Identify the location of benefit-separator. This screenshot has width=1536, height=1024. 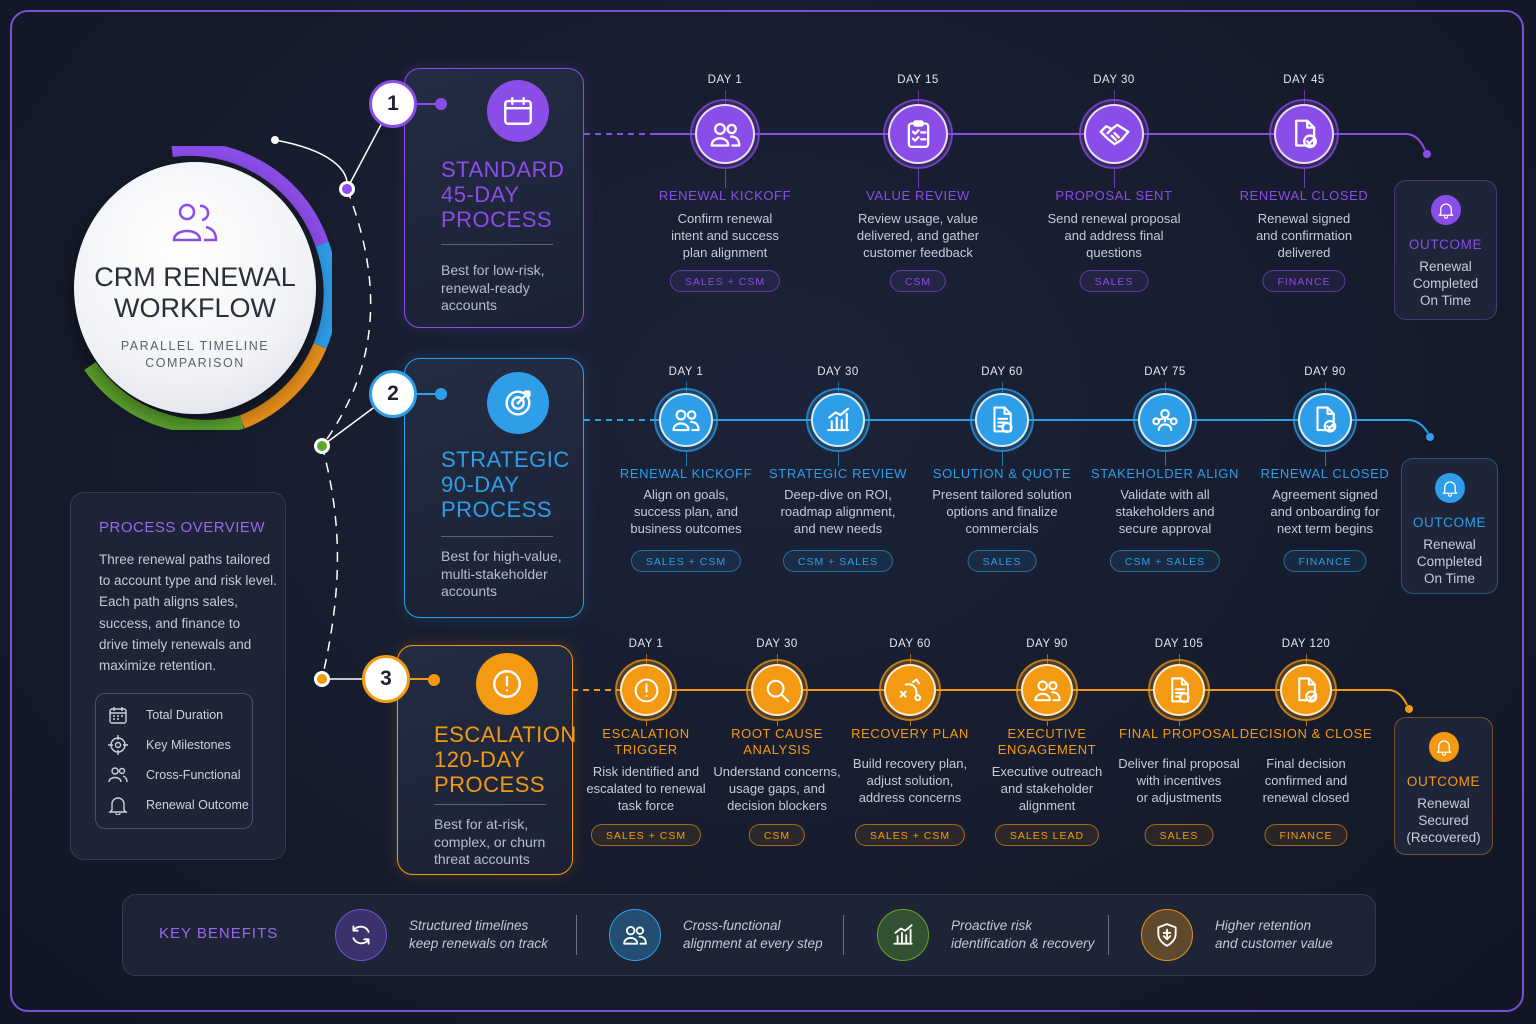
(843, 935).